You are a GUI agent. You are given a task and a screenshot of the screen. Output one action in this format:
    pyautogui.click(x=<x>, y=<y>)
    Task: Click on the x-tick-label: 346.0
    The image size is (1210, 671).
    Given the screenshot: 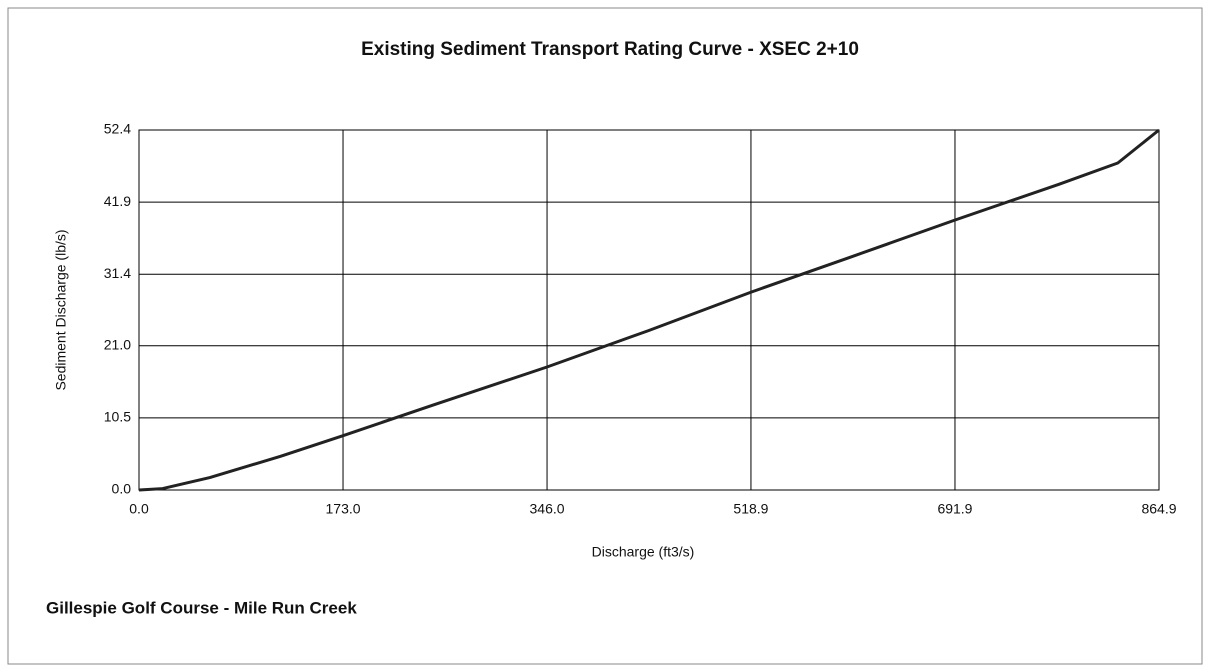 What is the action you would take?
    pyautogui.click(x=547, y=509)
    